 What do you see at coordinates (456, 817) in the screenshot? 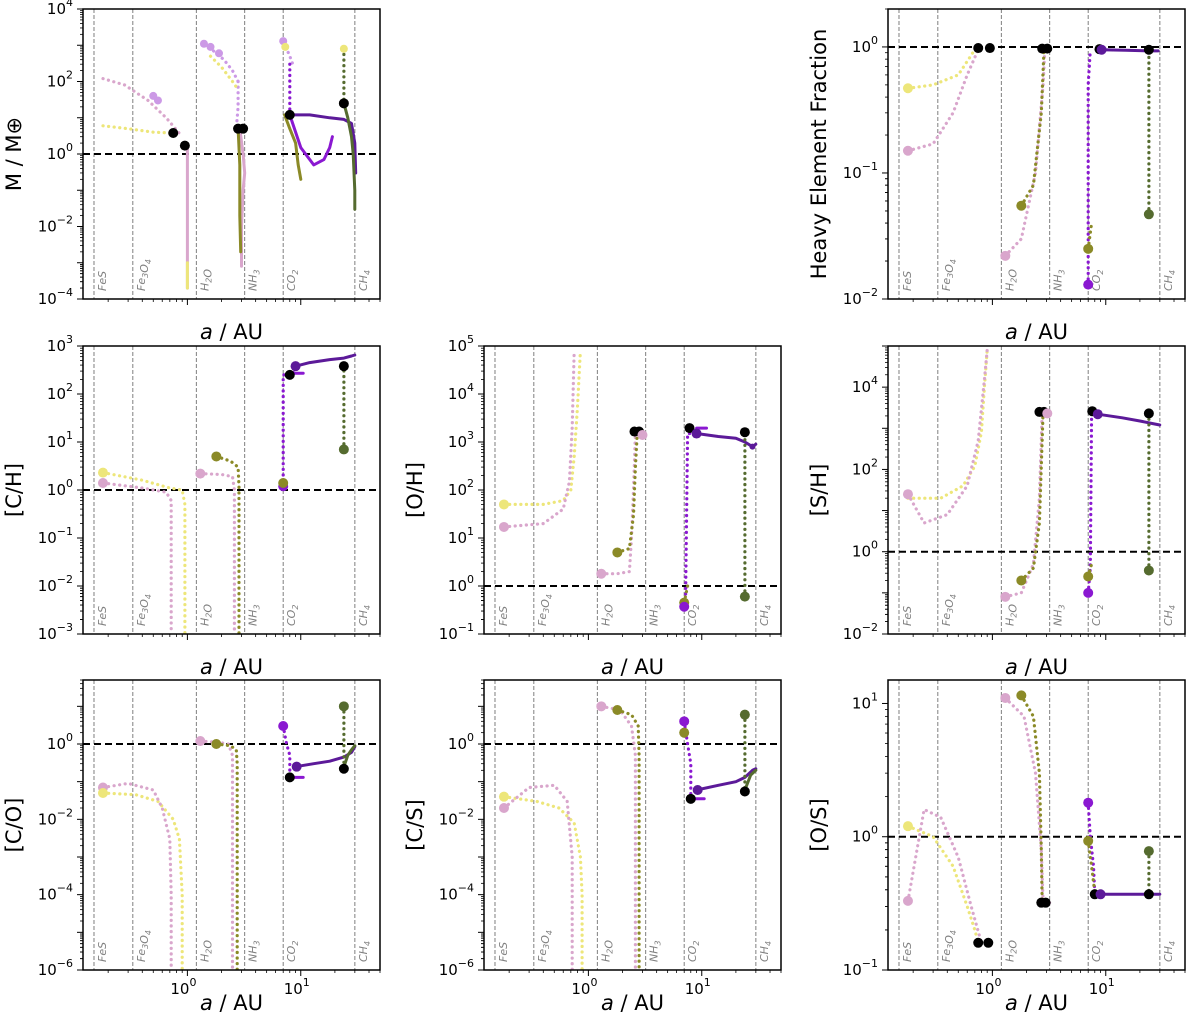
I see `ytick-label-cs: 10⁻²` at bounding box center [456, 817].